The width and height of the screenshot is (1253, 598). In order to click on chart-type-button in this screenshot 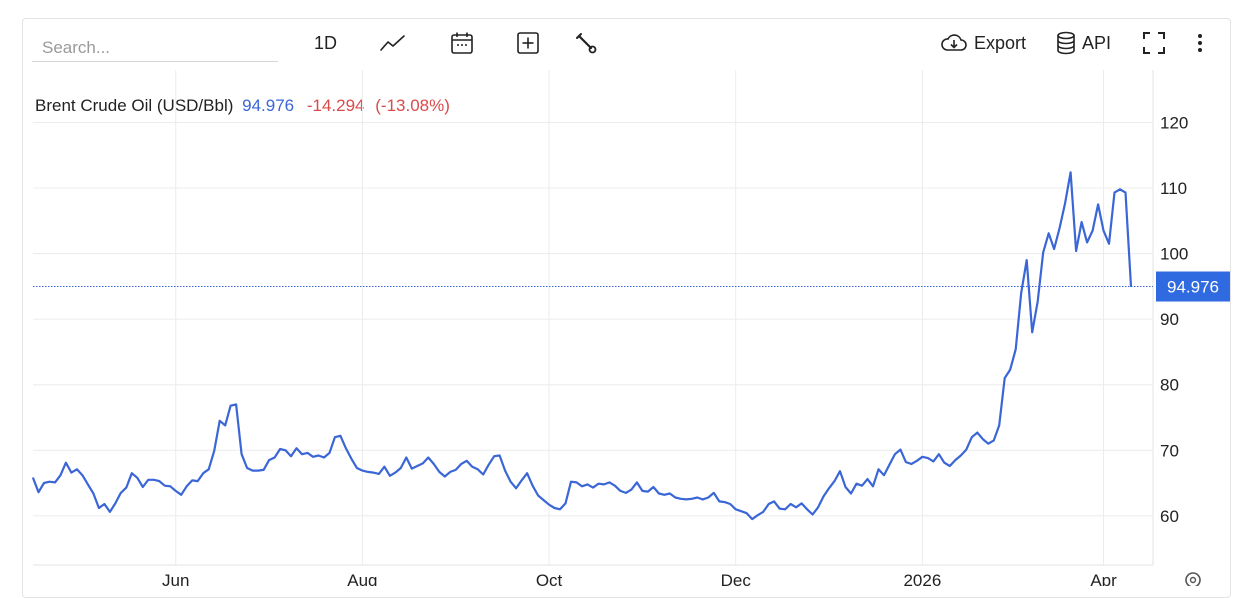, I will do `click(393, 43)`.